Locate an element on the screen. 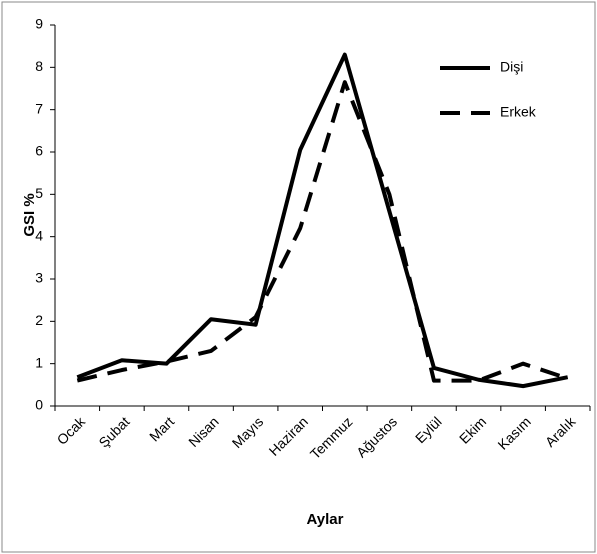  y-tick-label: 4 is located at coordinates (39, 235).